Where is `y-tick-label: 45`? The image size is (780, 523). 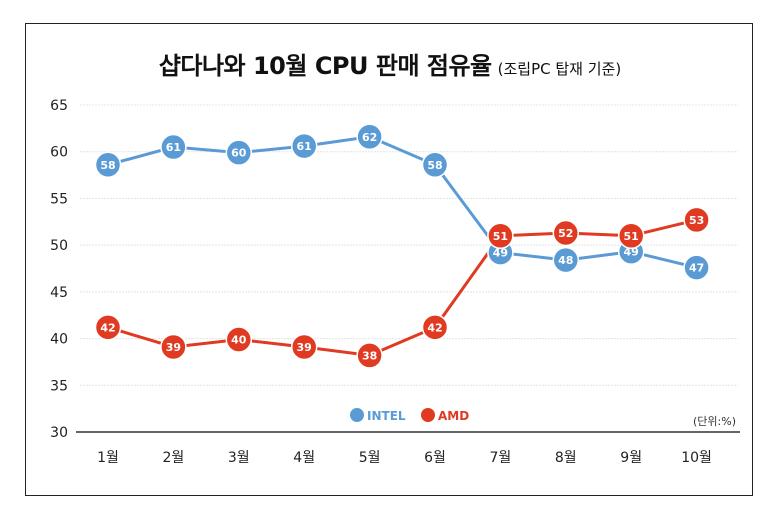
y-tick-label: 45 is located at coordinates (59, 293).